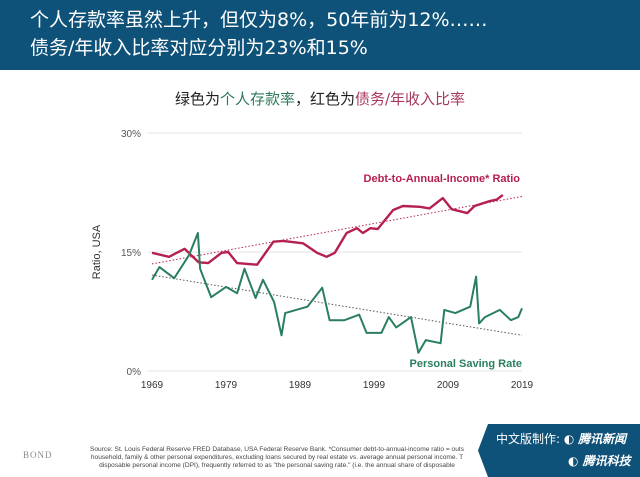 The image size is (640, 477). What do you see at coordinates (410, 99) in the screenshot?
I see `subtitle-red: 债务/年收入比率` at bounding box center [410, 99].